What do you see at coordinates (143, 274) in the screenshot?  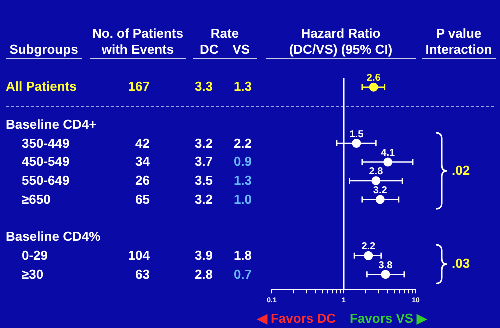 I see `data-label: 63` at bounding box center [143, 274].